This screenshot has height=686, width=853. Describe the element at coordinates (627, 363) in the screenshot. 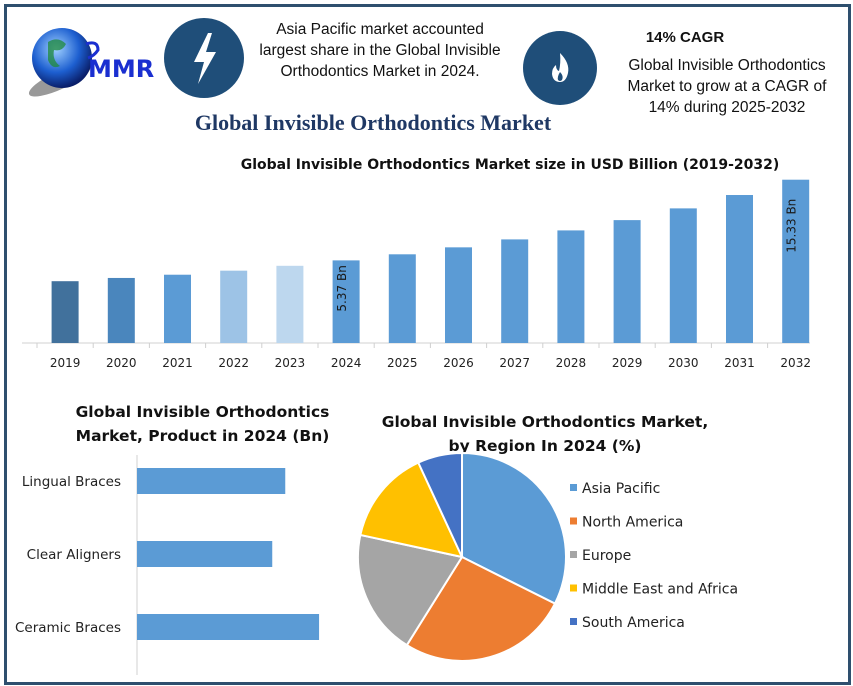

I see `x-tick-label: 2029` at that location.